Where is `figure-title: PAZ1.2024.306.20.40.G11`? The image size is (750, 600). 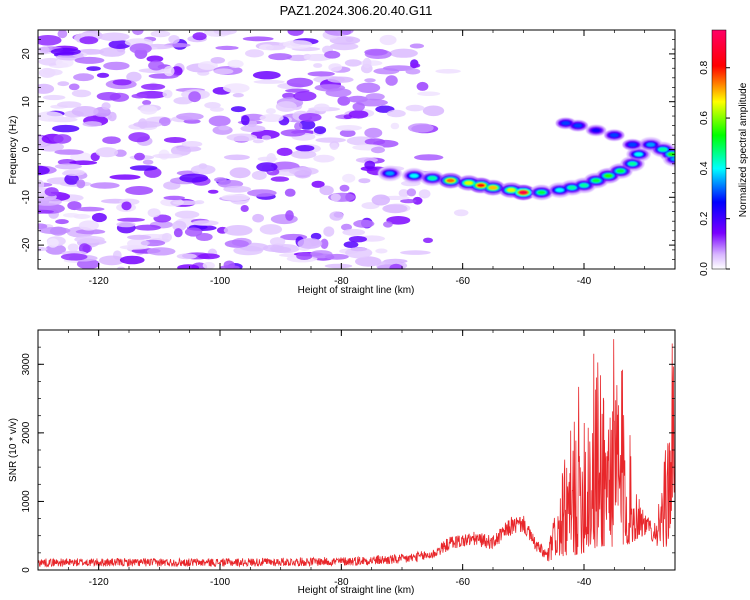
figure-title: PAZ1.2024.306.20.40.G11 is located at coordinates (356, 10).